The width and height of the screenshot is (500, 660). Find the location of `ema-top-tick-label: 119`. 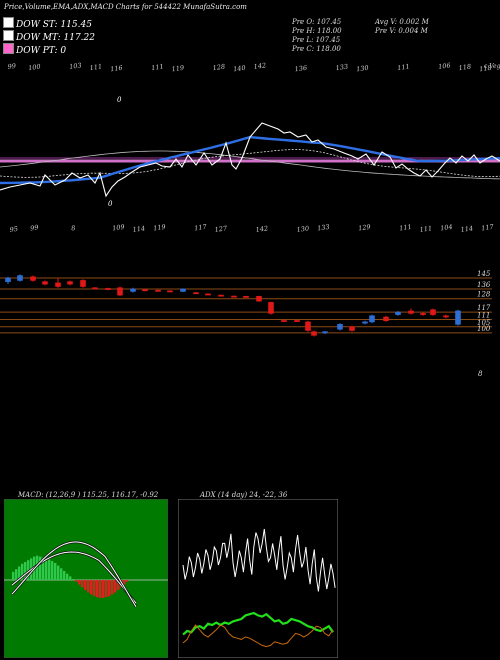

ema-top-tick-label: 119 is located at coordinates (177, 69).